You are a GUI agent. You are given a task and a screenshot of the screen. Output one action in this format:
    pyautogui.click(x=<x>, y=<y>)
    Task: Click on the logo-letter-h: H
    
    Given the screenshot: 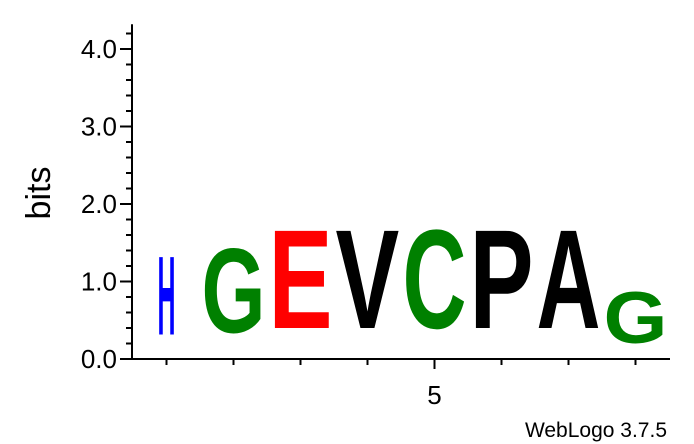 What is the action you would take?
    pyautogui.click(x=167, y=297)
    